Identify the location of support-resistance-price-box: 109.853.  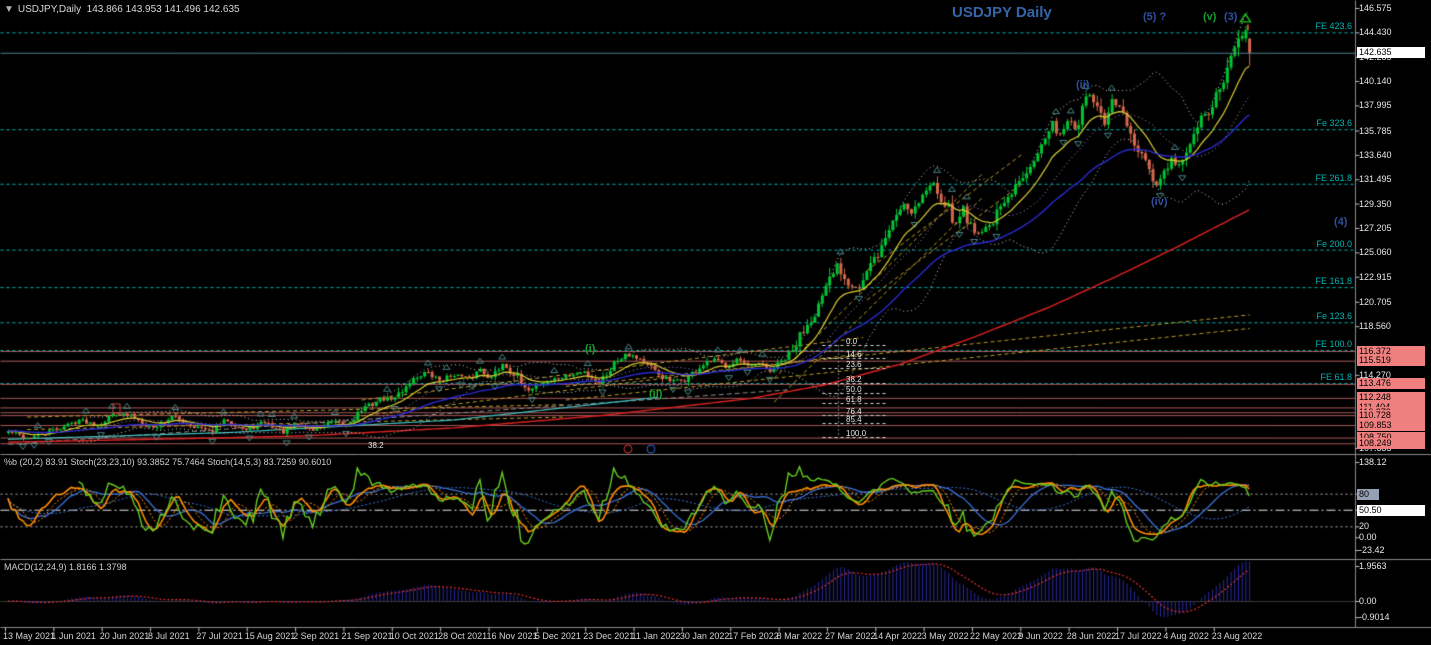
(1391, 425).